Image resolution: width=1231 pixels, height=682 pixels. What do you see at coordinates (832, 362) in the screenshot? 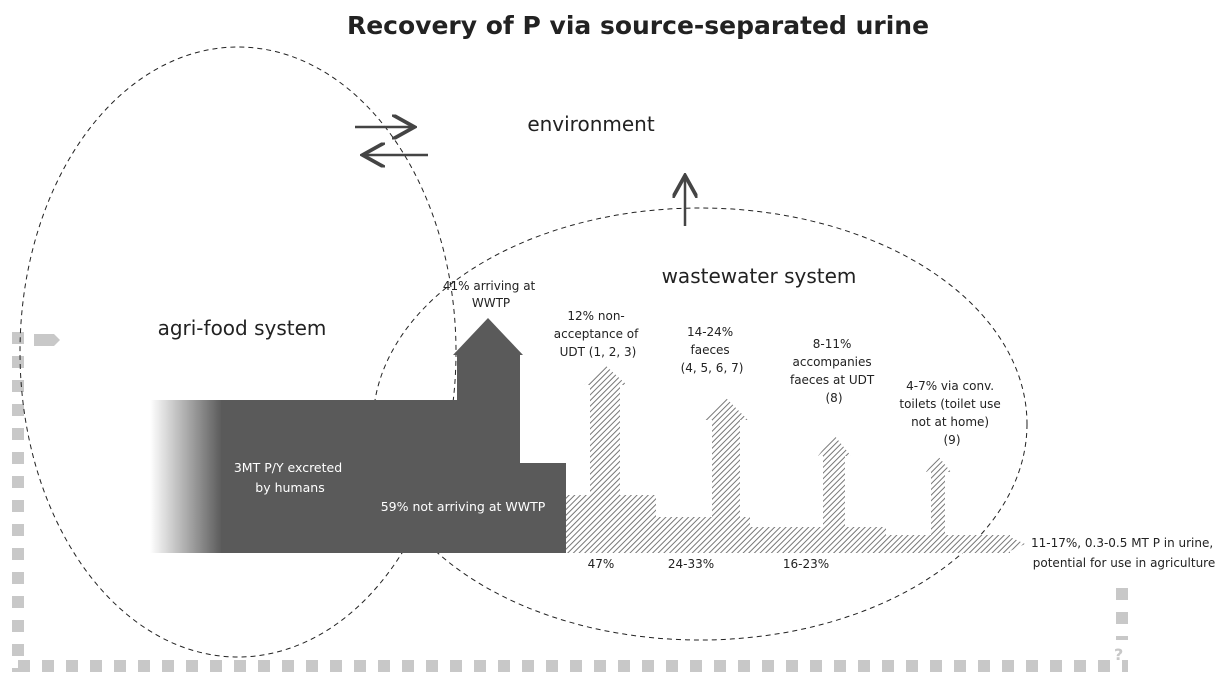
I see `text-line: accompanies` at bounding box center [832, 362].